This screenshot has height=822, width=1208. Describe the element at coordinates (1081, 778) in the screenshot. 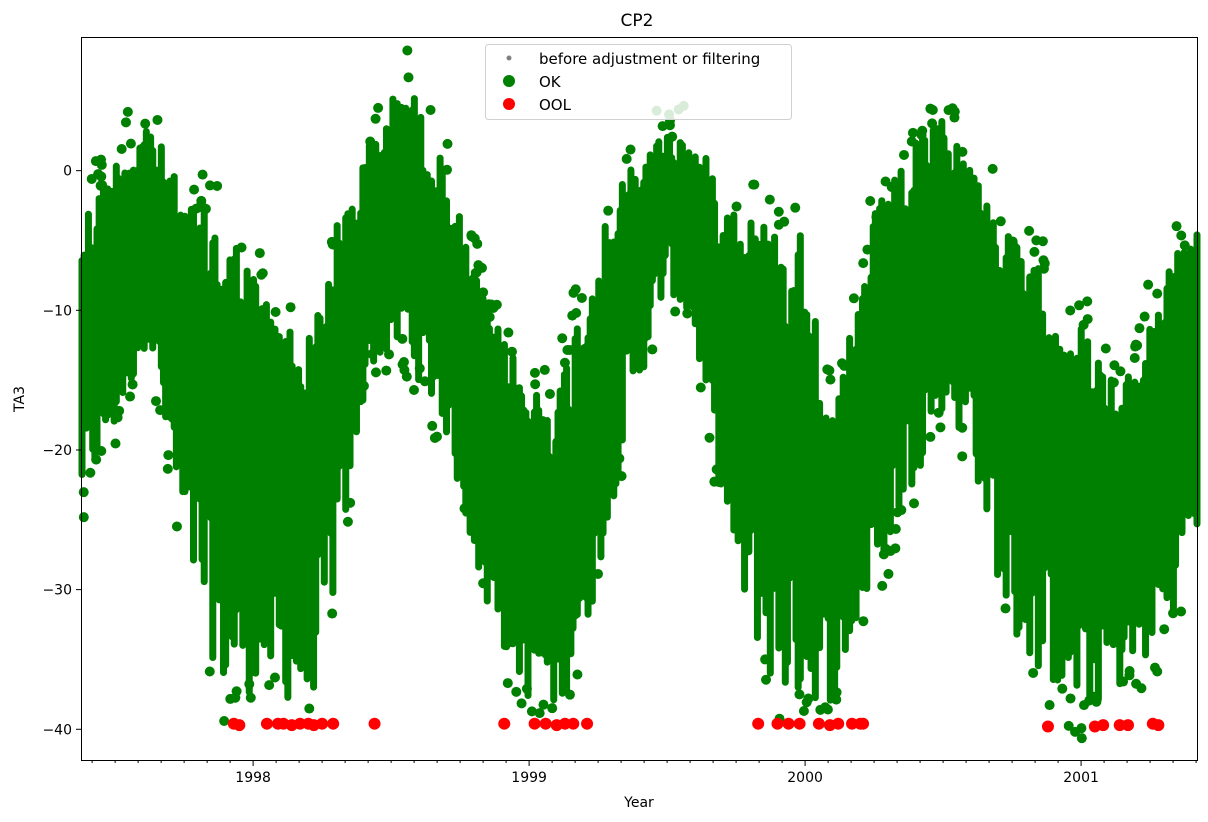

I see `x-tick-label: 2001` at that location.